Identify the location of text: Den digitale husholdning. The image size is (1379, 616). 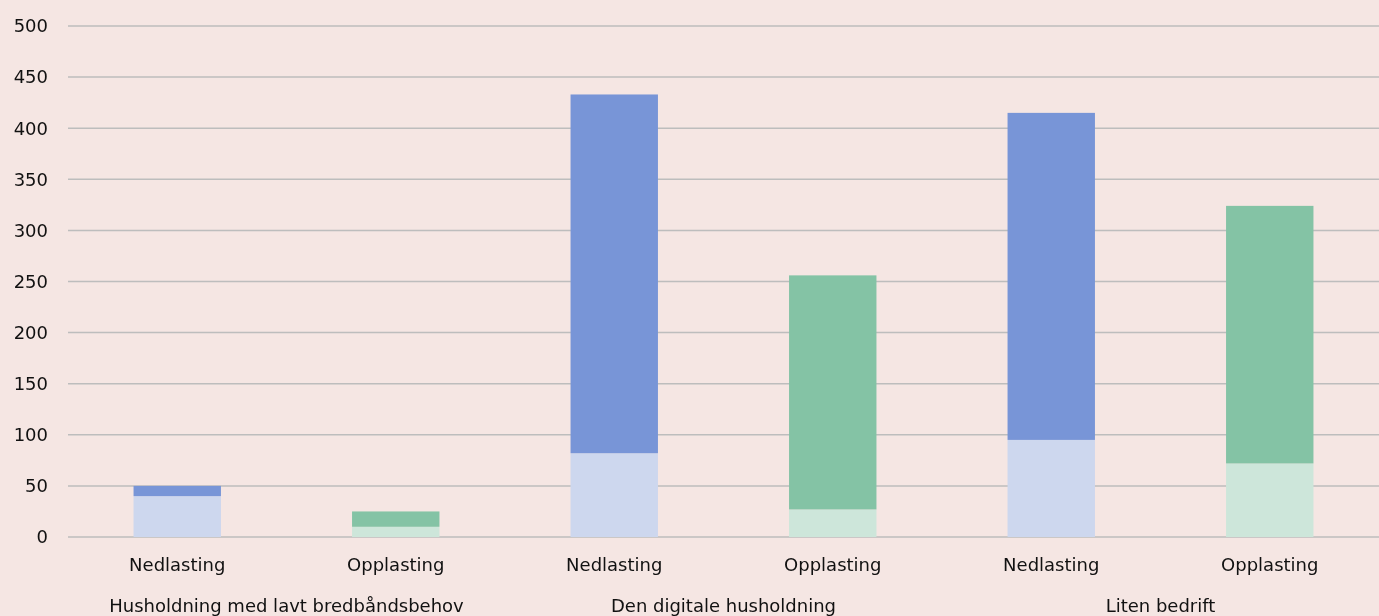
(723, 605).